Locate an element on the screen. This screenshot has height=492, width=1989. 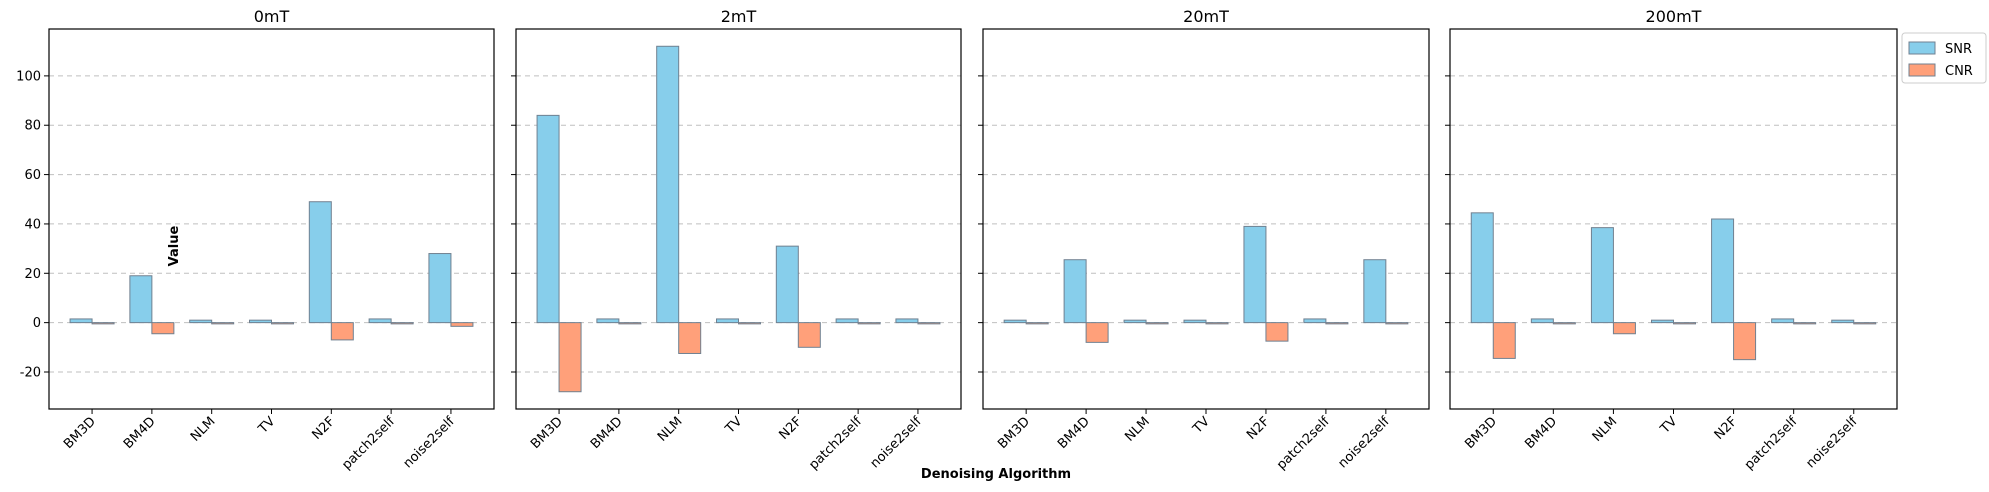
y-tick-label: 80 is located at coordinates (32, 126).